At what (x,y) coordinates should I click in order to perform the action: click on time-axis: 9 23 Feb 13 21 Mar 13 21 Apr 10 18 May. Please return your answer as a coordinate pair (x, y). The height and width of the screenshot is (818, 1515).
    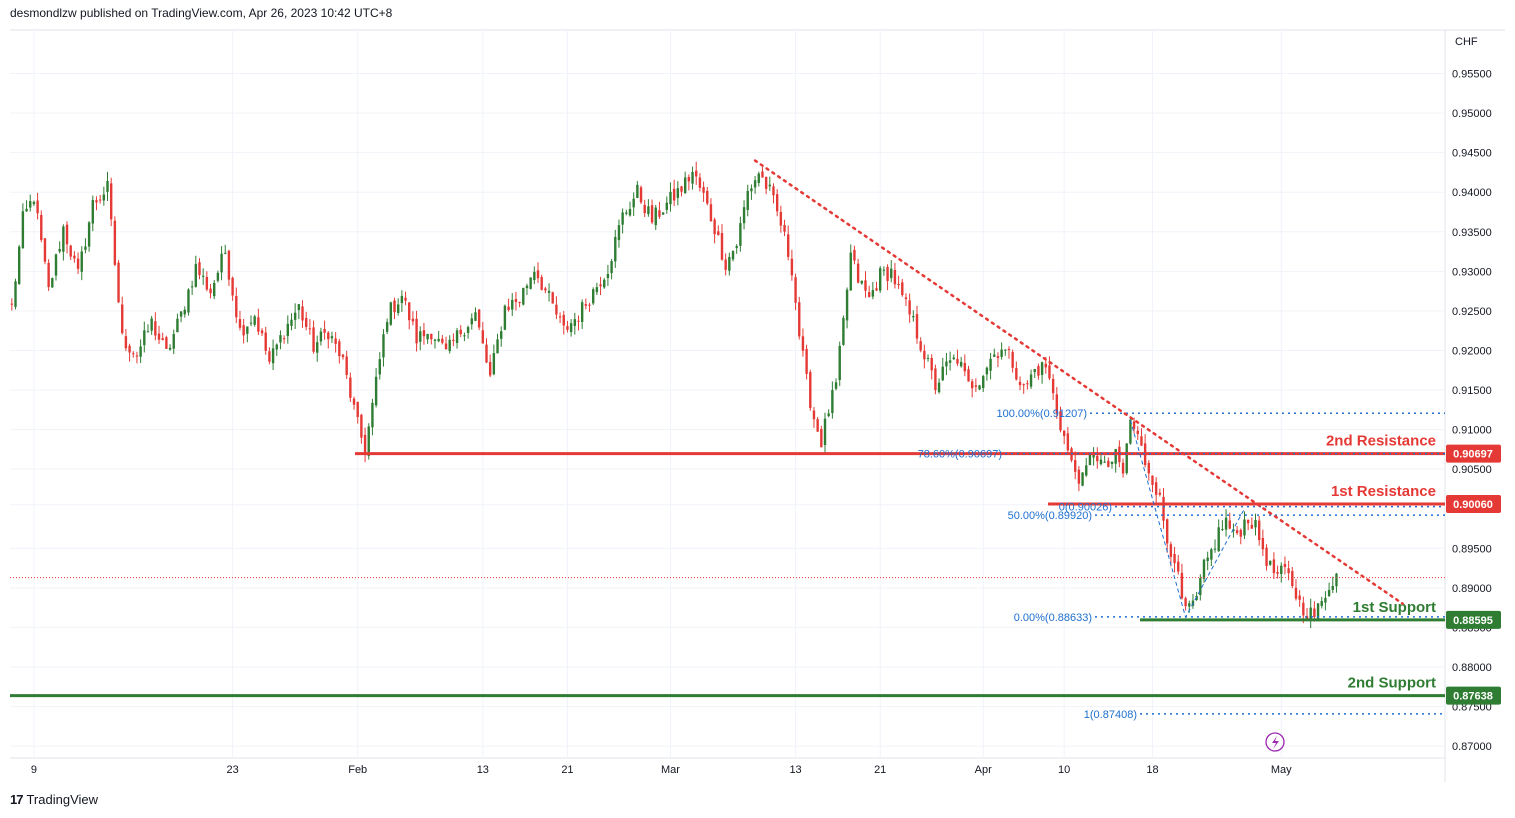
    Looking at the image, I should click on (661, 770).